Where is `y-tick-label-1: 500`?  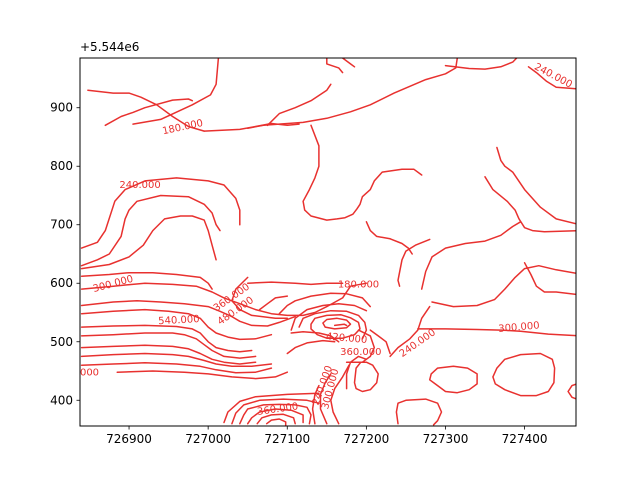 y-tick-label-1: 500 is located at coordinates (61, 342).